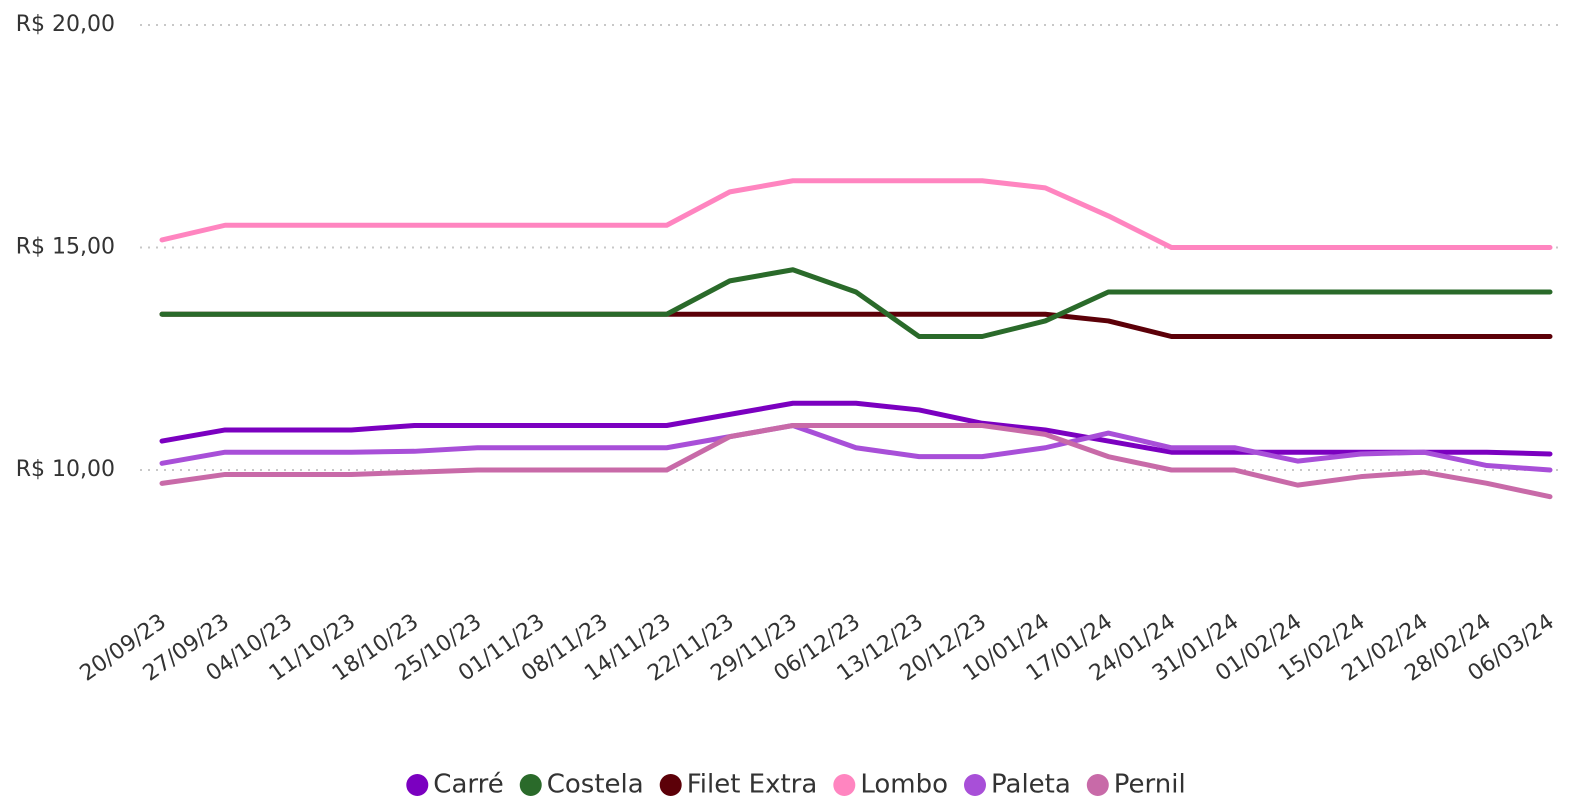  What do you see at coordinates (65, 247) in the screenshot?
I see `y-tick-label: R$ 15,00` at bounding box center [65, 247].